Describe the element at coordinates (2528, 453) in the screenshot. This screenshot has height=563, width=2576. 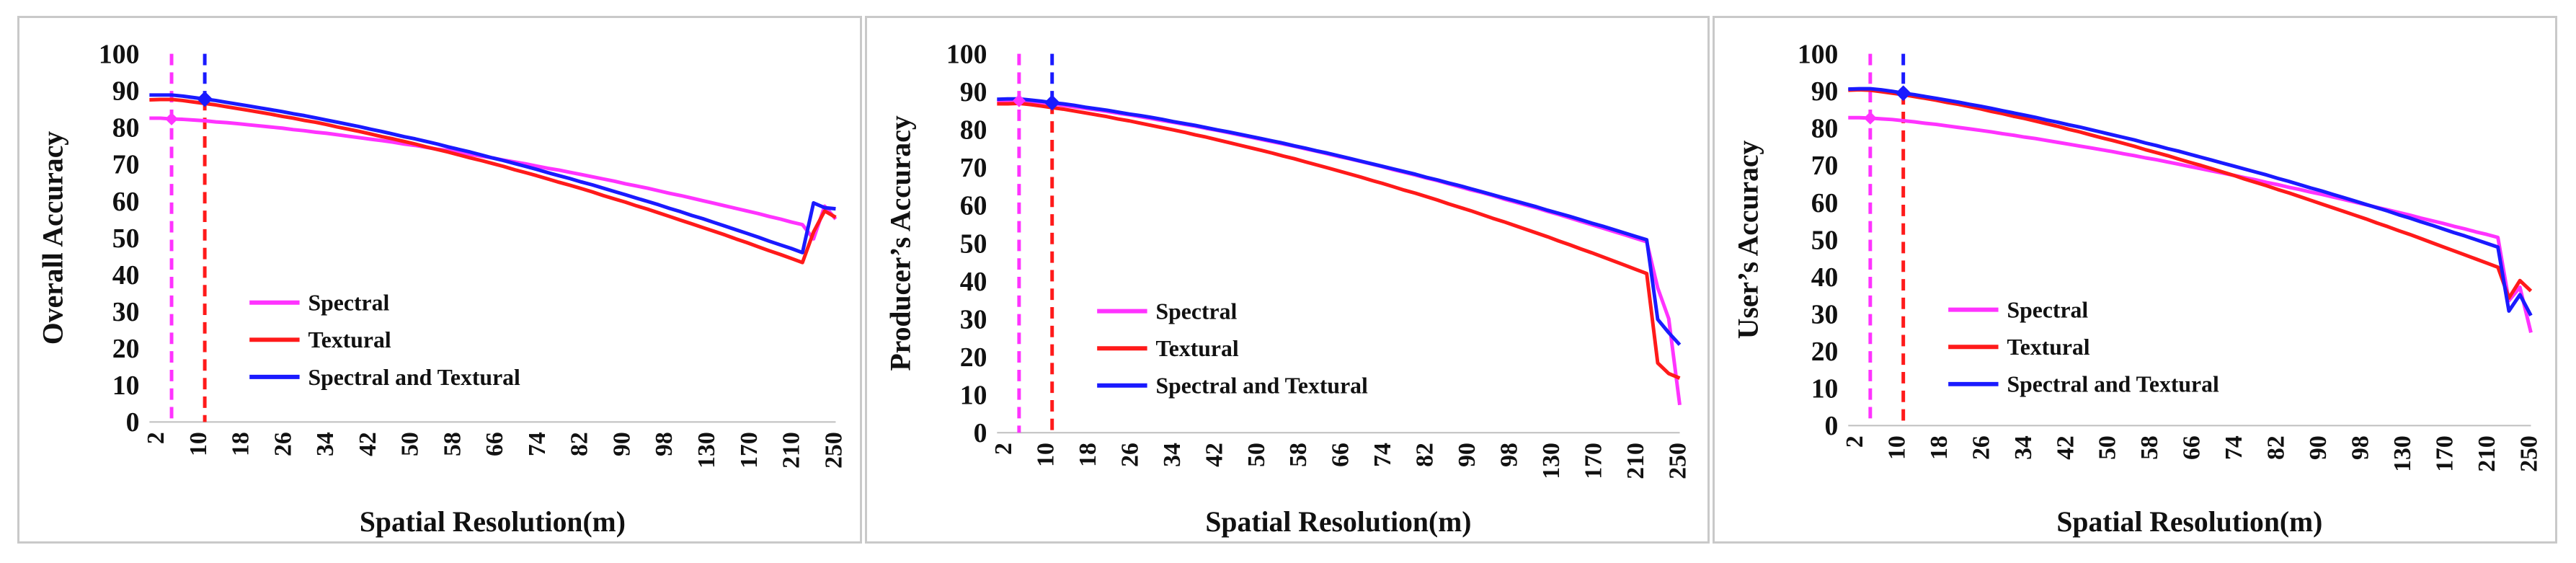
I see `x-tick-label: 250` at that location.